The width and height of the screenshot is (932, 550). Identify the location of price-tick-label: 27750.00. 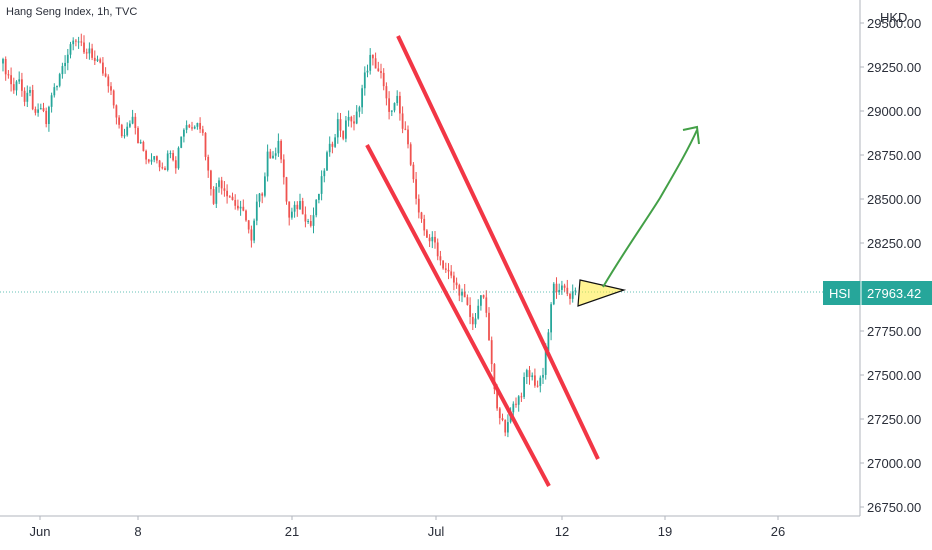
(894, 331).